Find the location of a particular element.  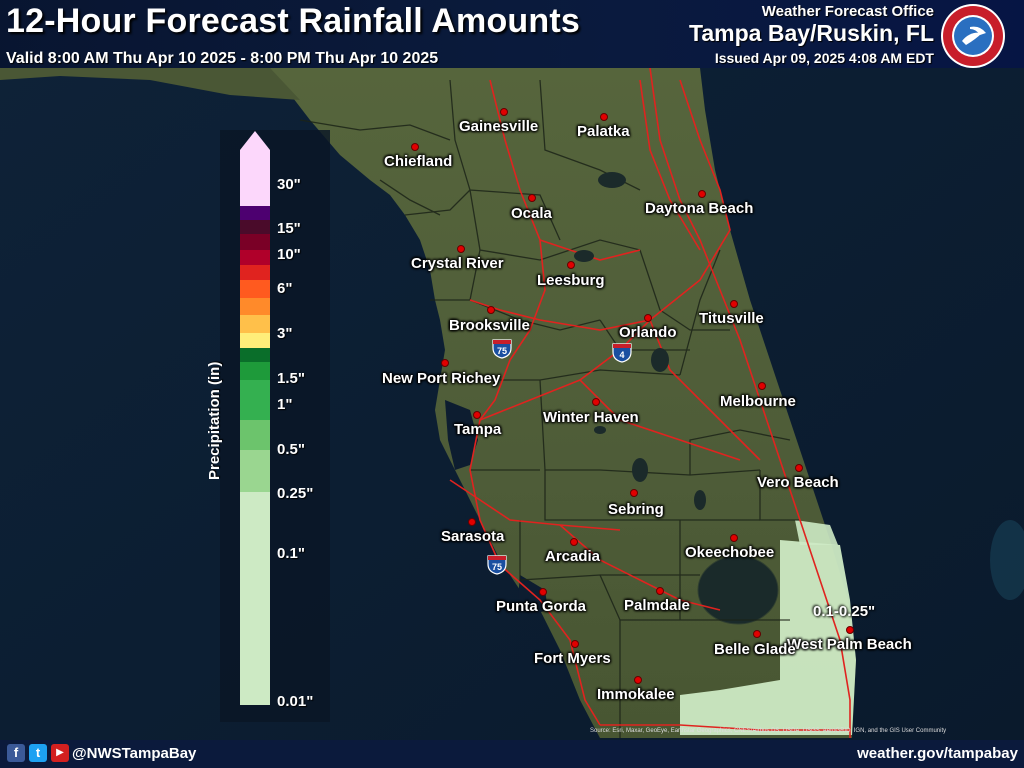

footer-bar: f t ▶ @NWSTampaBay weather.gov/tampabay is located at coordinates (512, 754).